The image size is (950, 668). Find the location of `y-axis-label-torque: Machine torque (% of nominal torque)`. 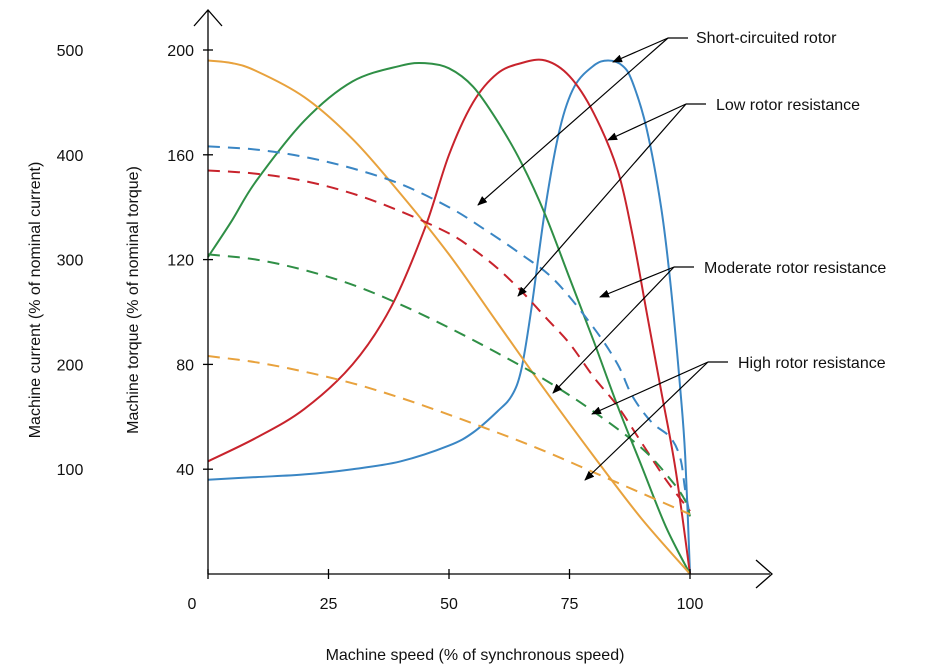

y-axis-label-torque: Machine torque (% of nominal torque) is located at coordinates (133, 300).